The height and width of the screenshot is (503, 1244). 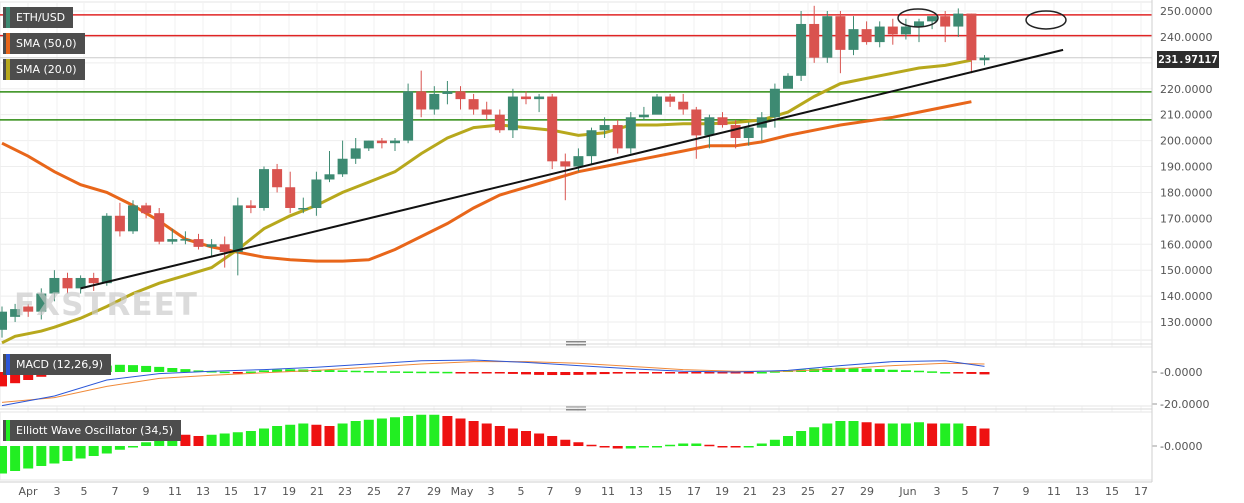 What do you see at coordinates (1186, 270) in the screenshot?
I see `price-tick-label: 150.0000` at bounding box center [1186, 270].